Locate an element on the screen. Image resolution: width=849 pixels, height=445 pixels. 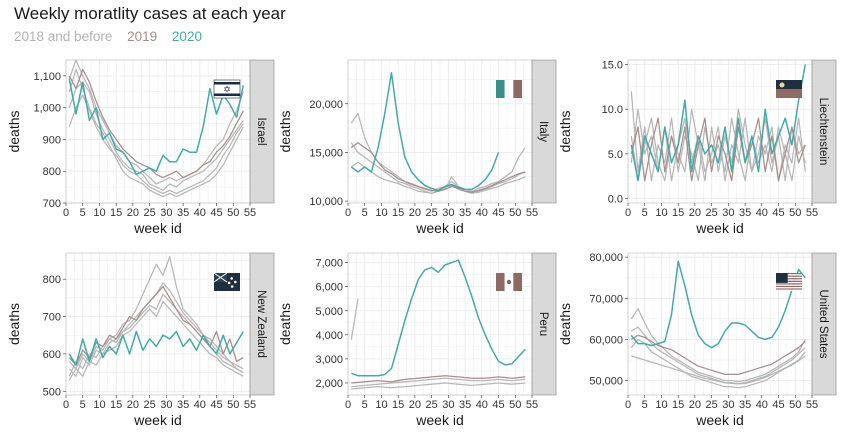
y-tick-label: 2,000 is located at coordinates (329, 384).